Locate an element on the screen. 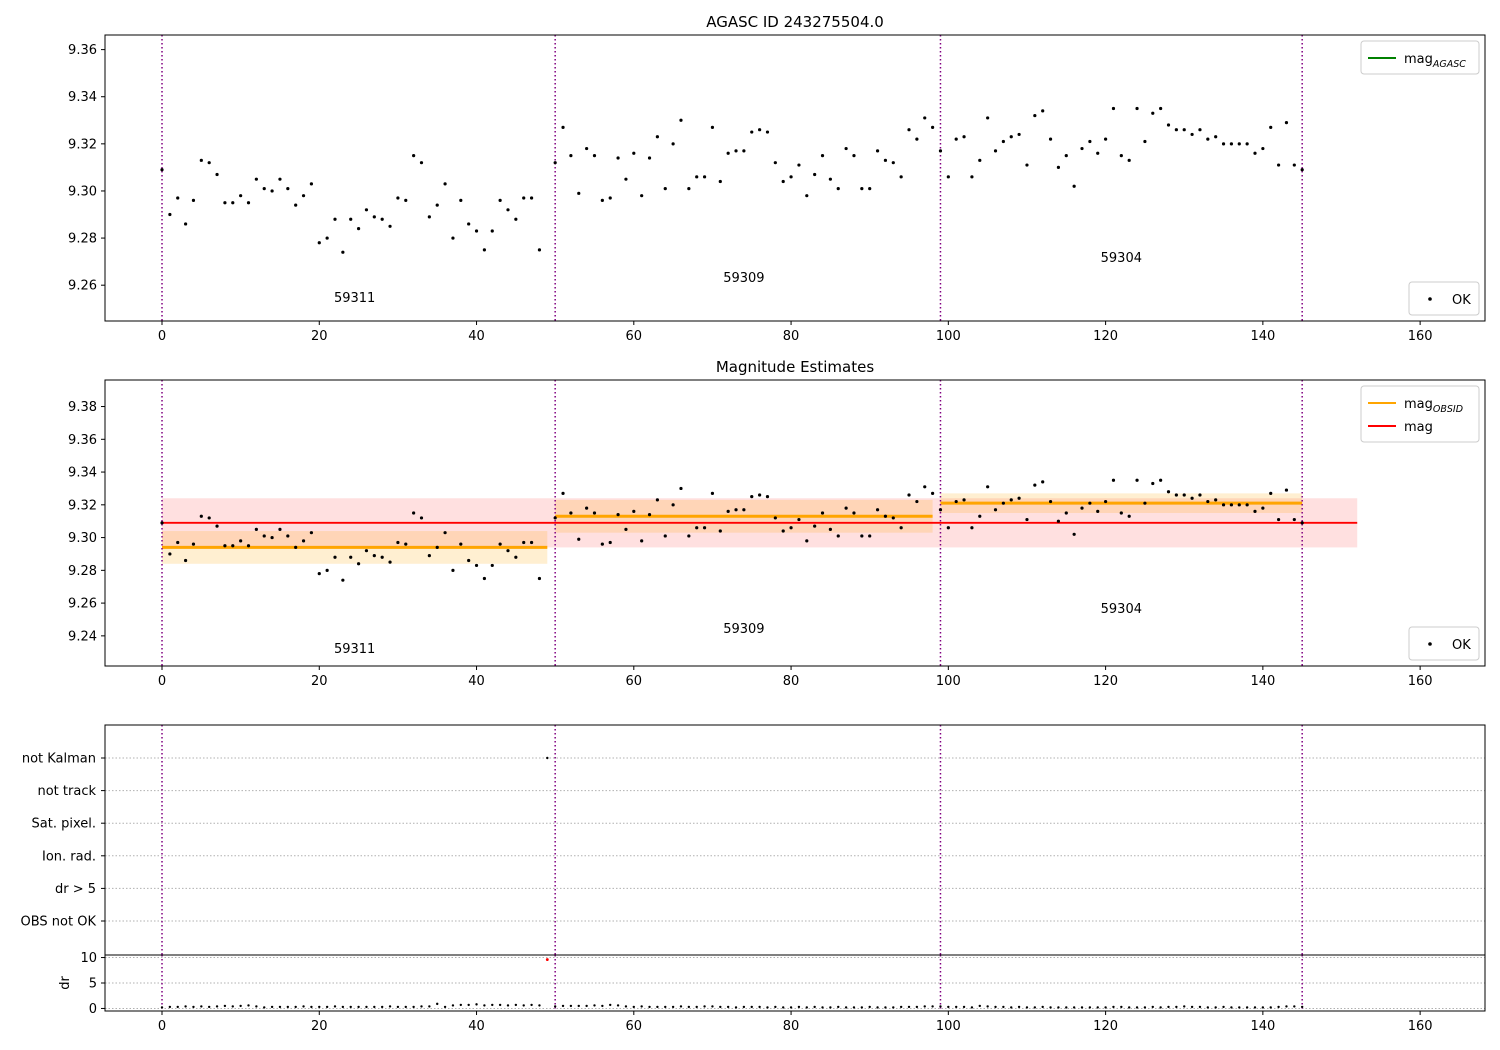  legend: magAGASC is located at coordinates (1420, 57).